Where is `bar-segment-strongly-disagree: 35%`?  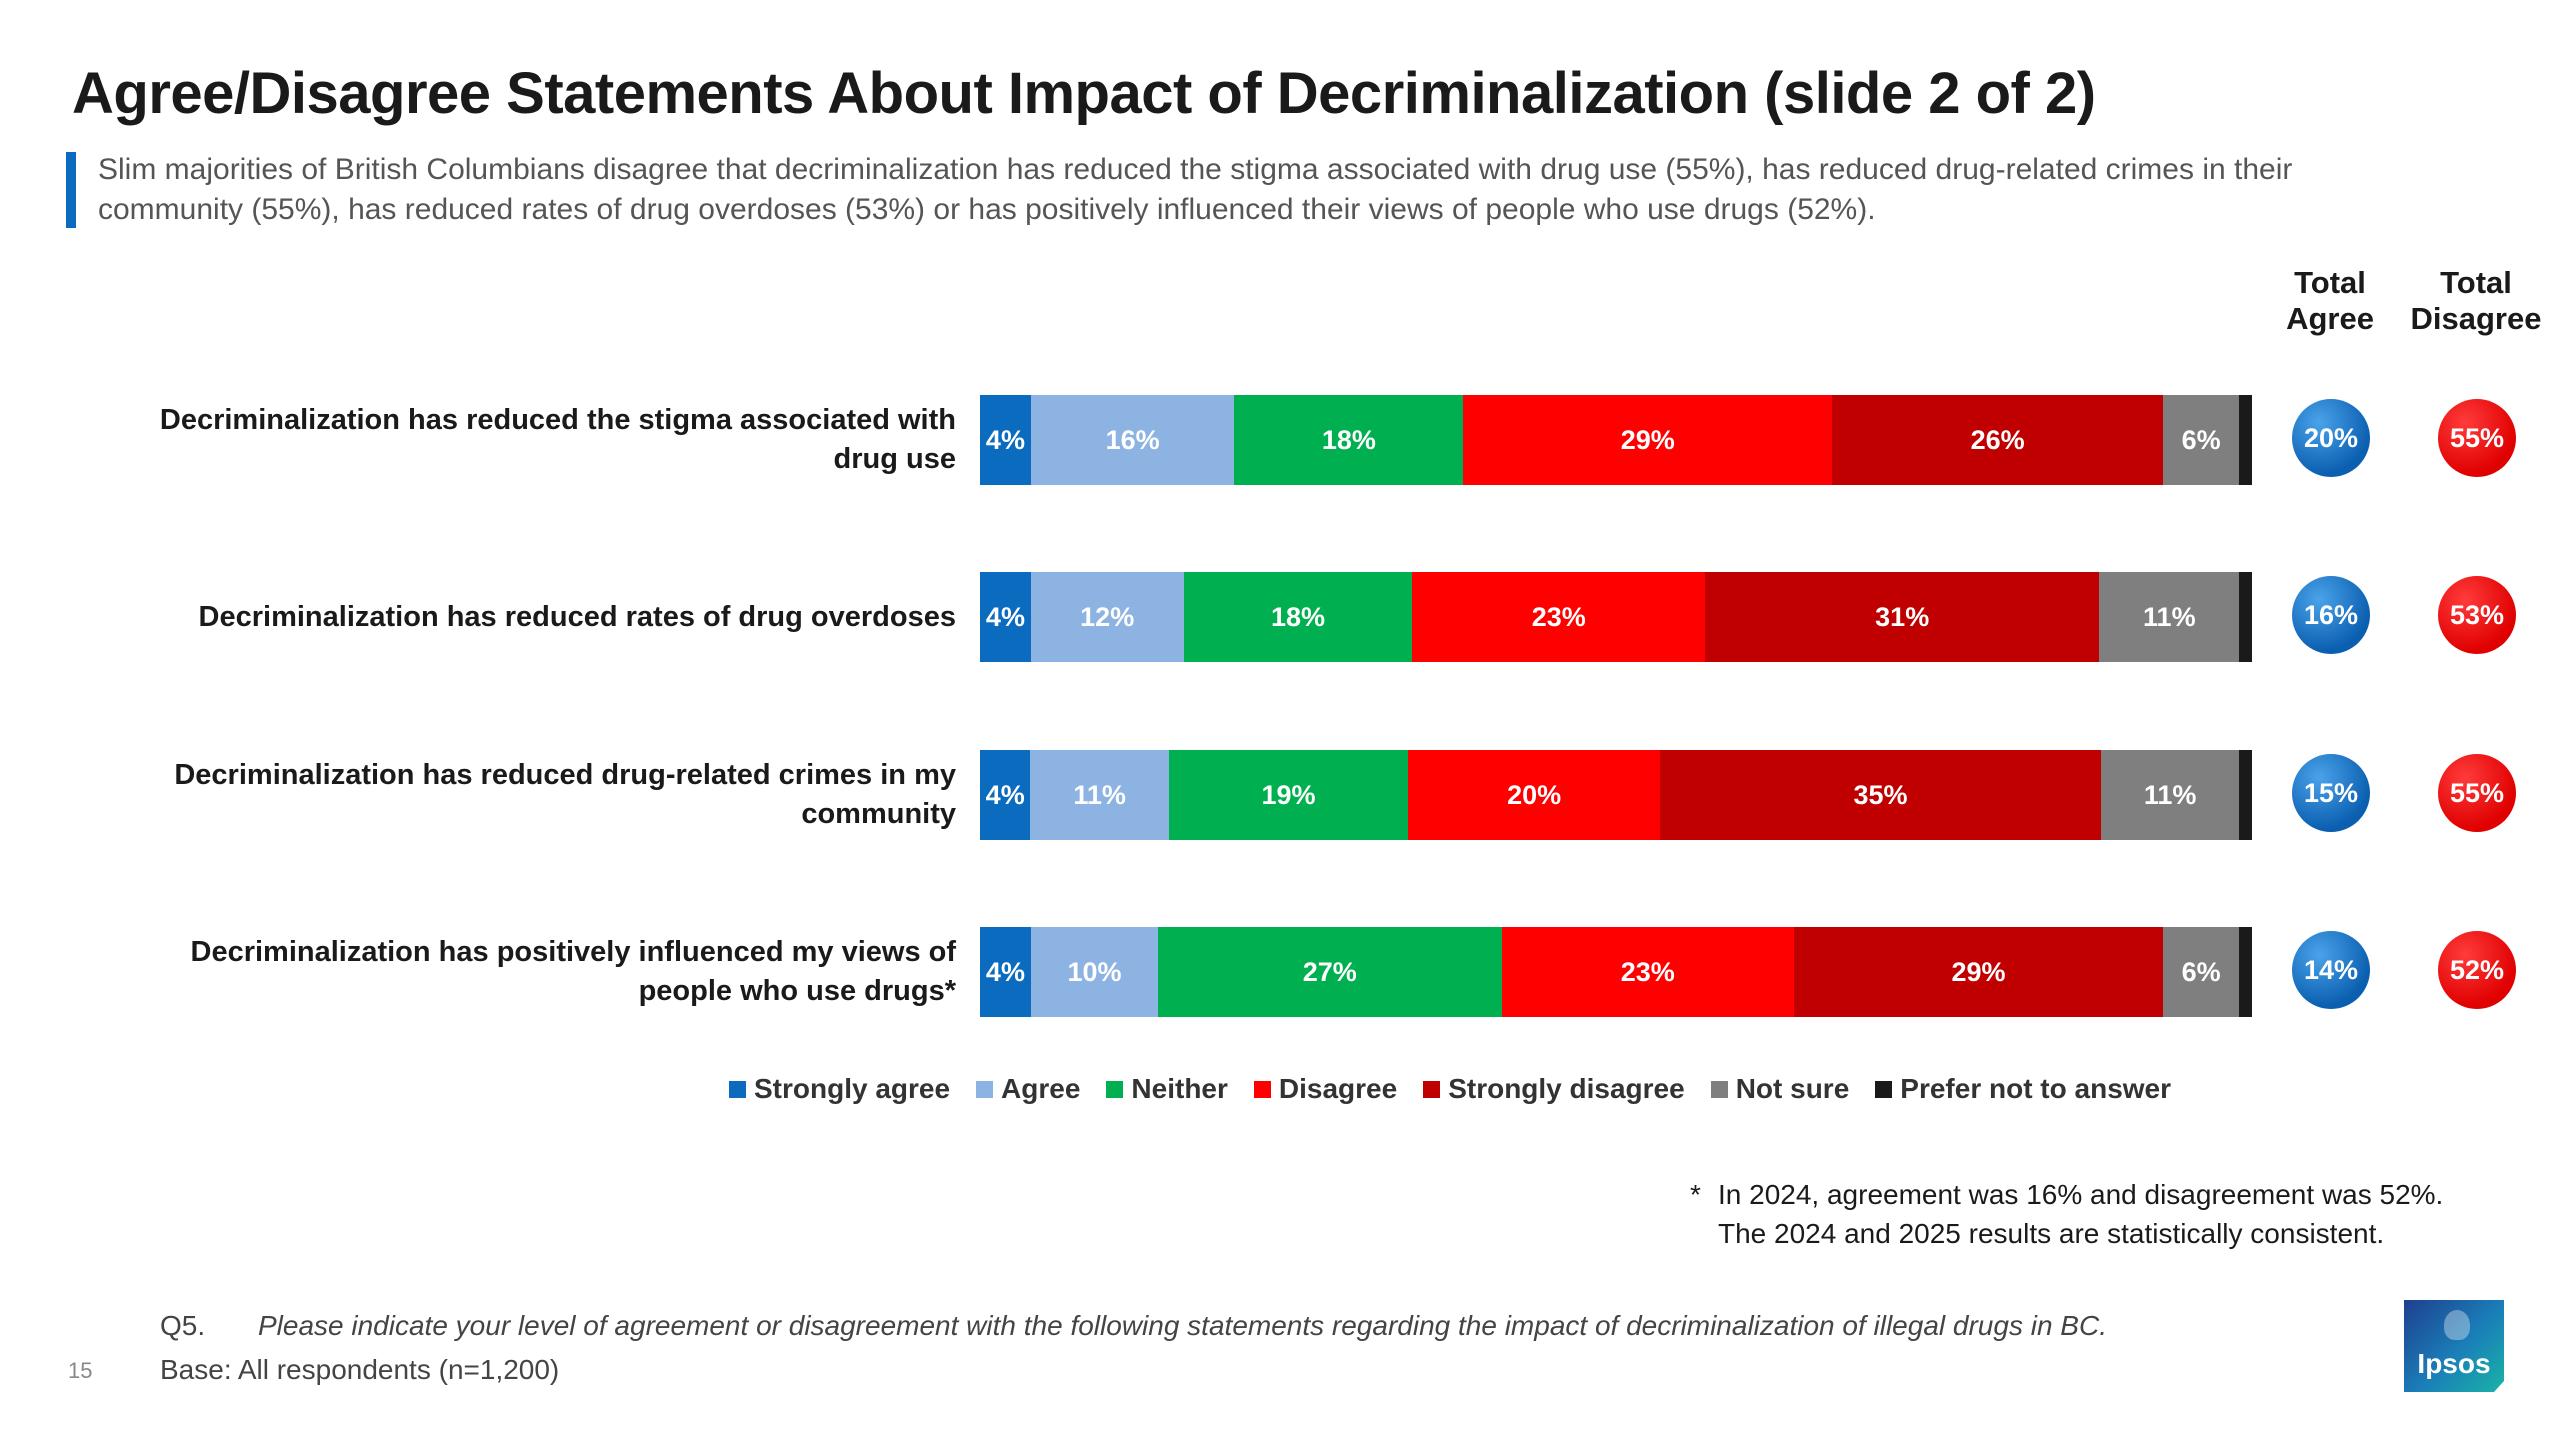 bar-segment-strongly-disagree: 35% is located at coordinates (1880, 795).